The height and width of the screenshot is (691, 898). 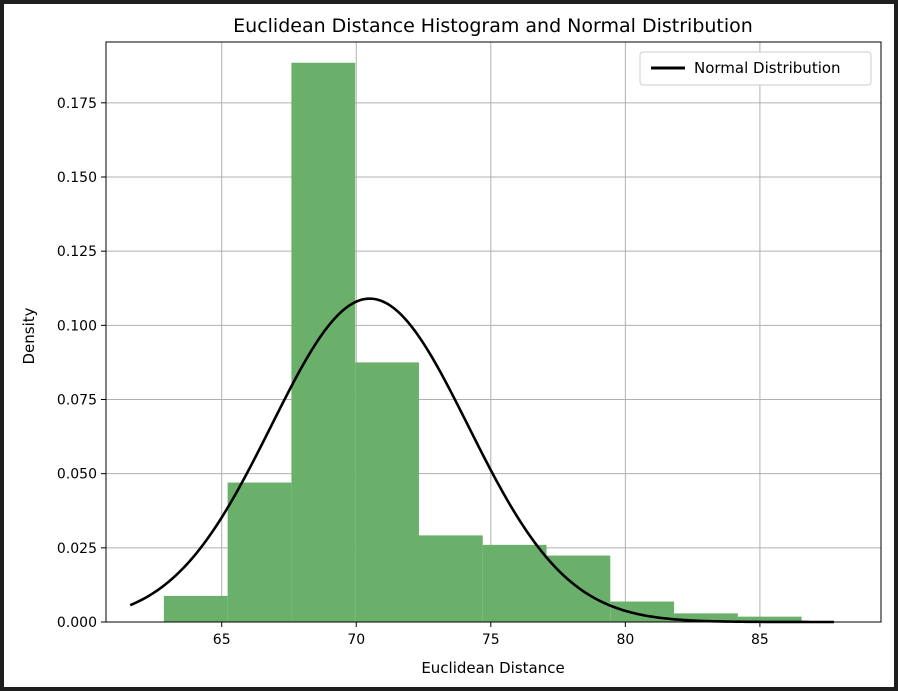 I want to click on y-tick-label: 0.150, so click(x=77, y=178).